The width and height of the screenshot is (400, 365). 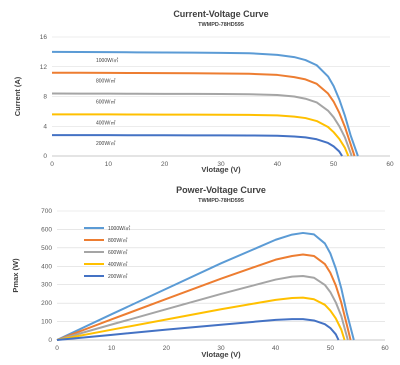 I want to click on series-label: 800W/㎡, so click(x=105, y=81).